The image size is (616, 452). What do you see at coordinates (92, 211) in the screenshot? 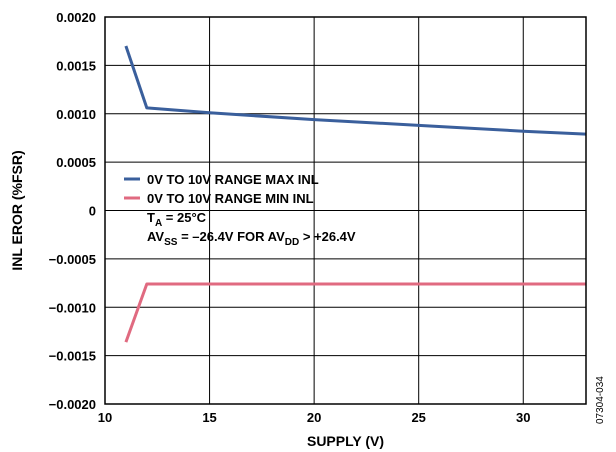
I see `y-tick-label: 0` at bounding box center [92, 211].